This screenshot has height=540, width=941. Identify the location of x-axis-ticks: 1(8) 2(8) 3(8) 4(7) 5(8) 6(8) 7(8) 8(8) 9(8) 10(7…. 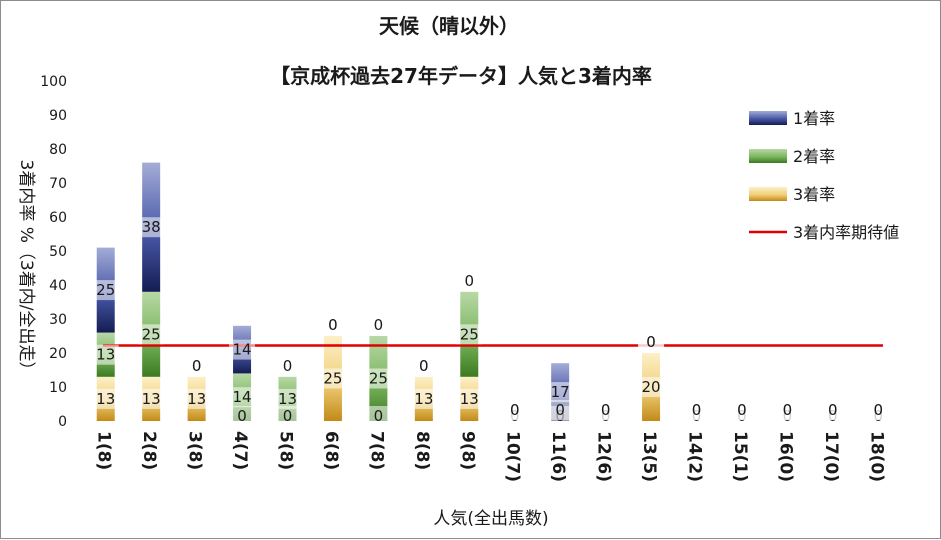
(490, 456).